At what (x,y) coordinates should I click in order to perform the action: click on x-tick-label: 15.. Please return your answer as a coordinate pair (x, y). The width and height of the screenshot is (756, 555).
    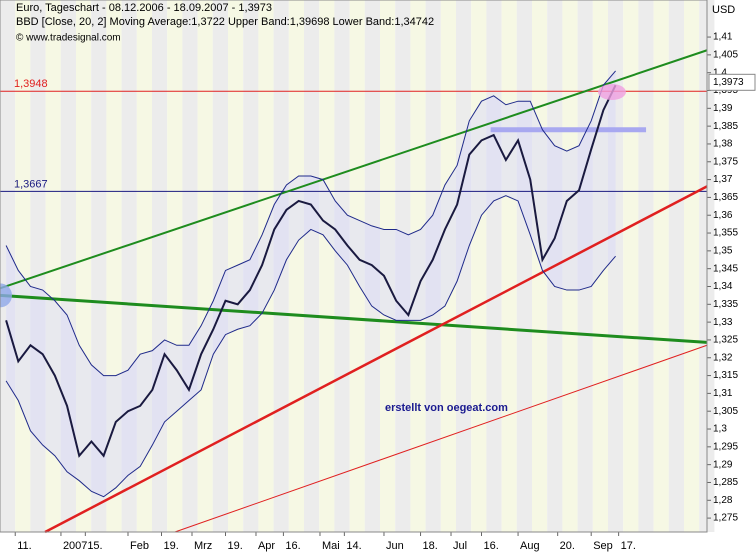
    Looking at the image, I should click on (94, 546).